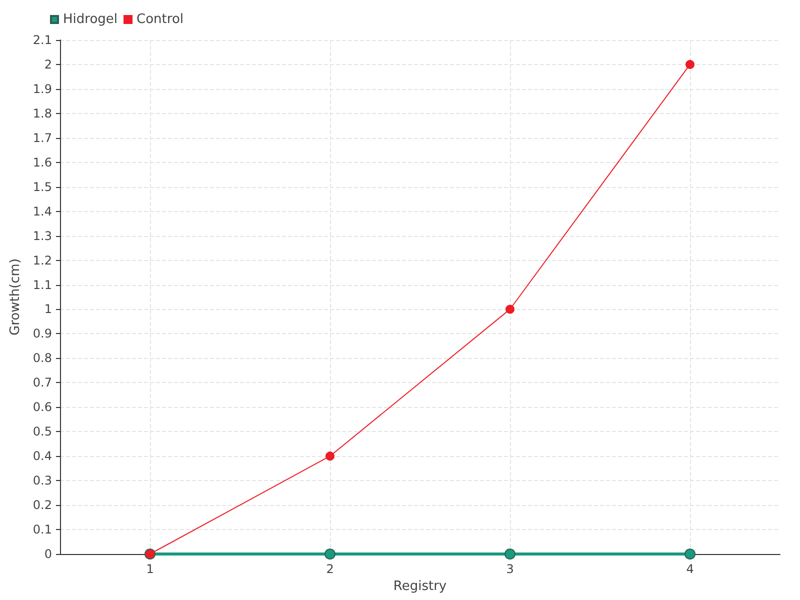 The height and width of the screenshot is (600, 800). I want to click on y-tick-label: 1, so click(48, 309).